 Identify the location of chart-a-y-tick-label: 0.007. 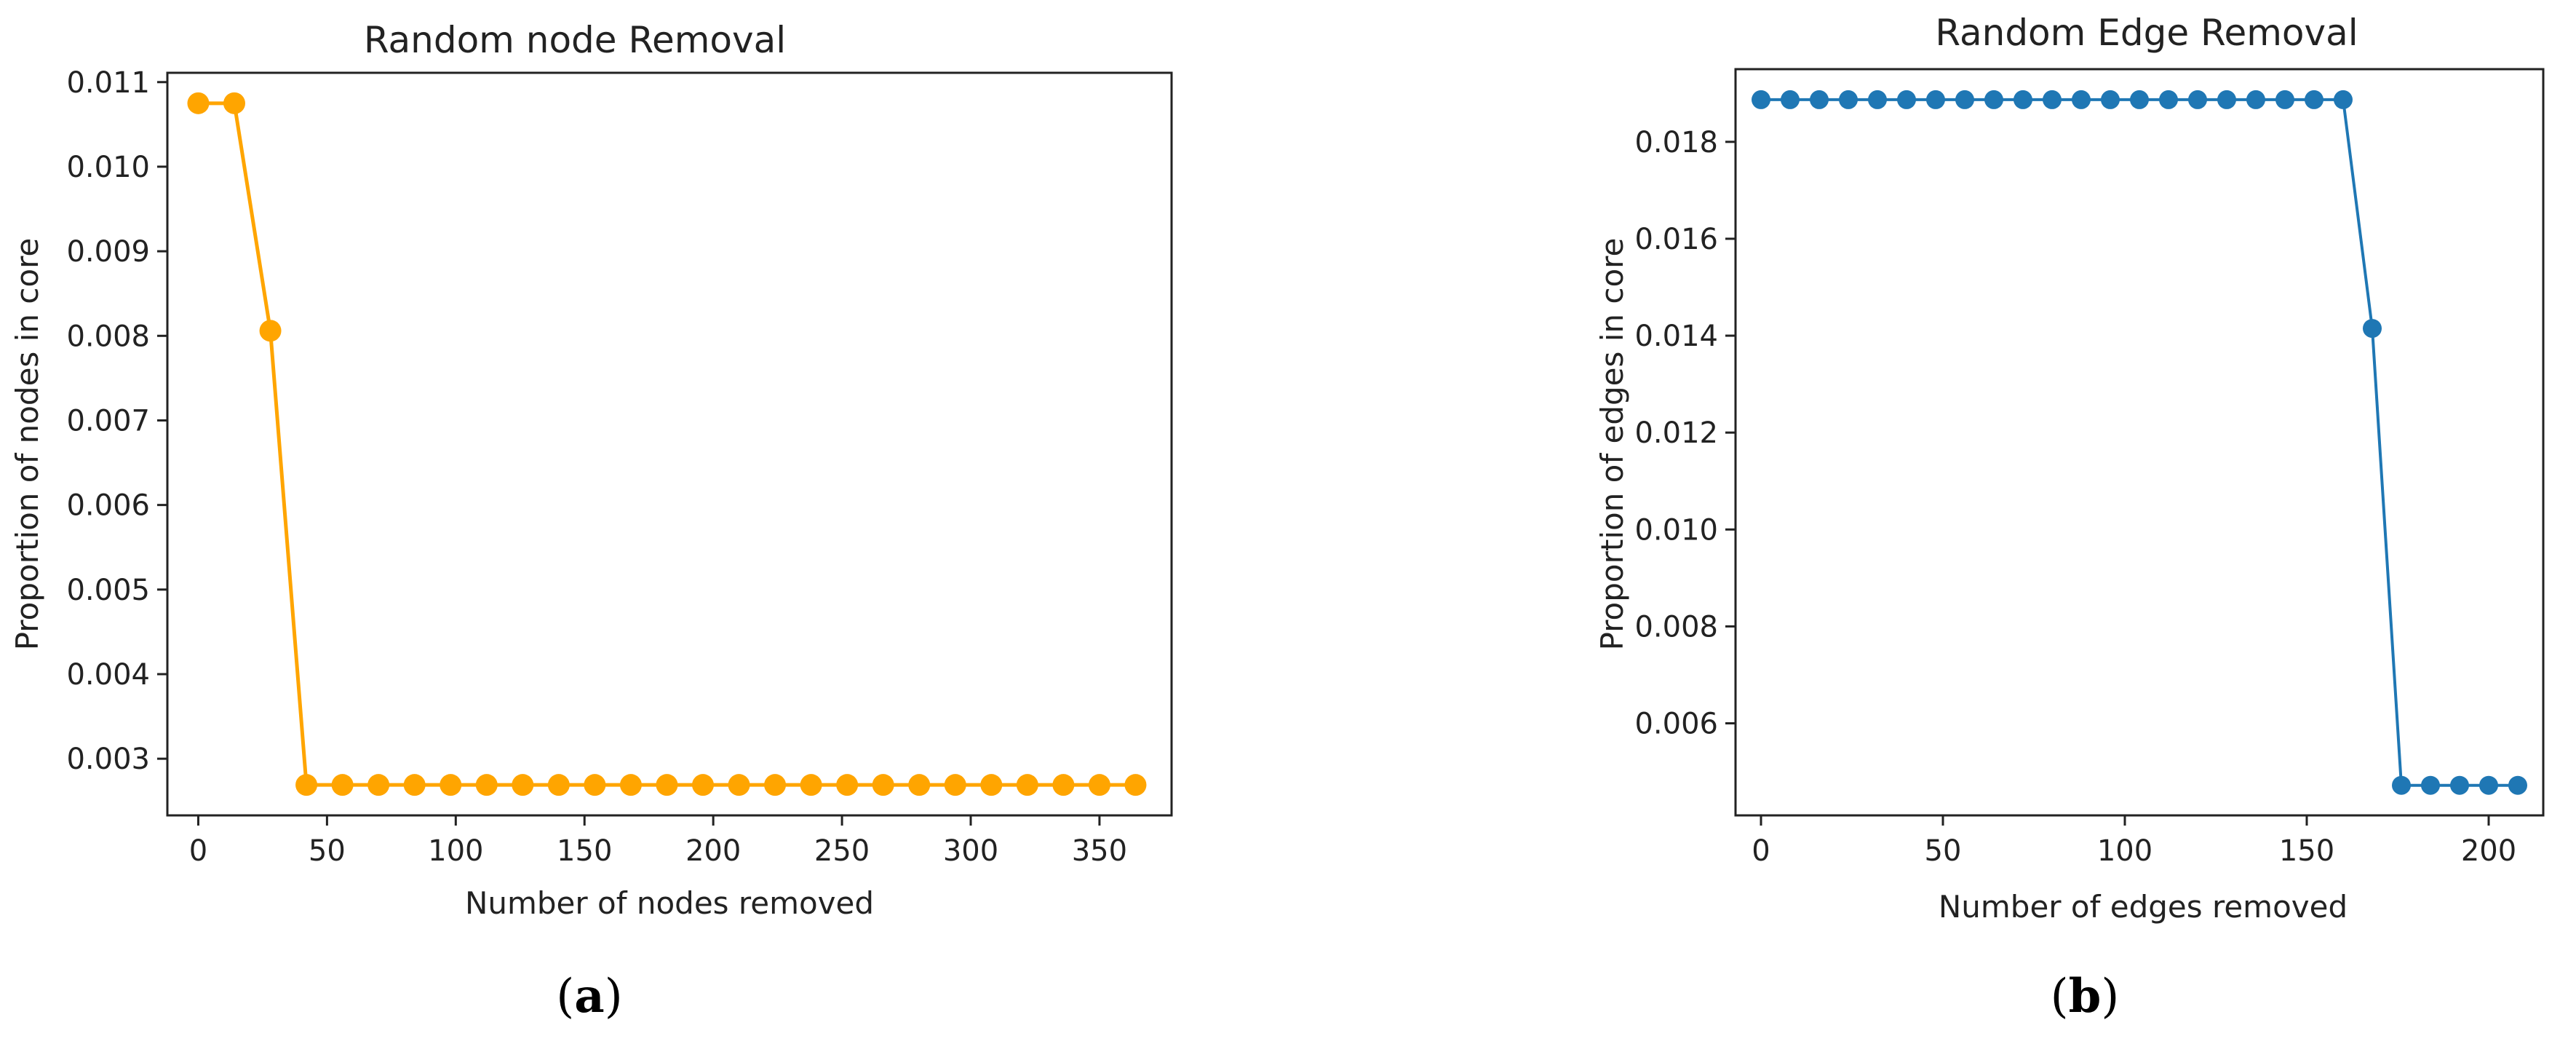
(108, 421).